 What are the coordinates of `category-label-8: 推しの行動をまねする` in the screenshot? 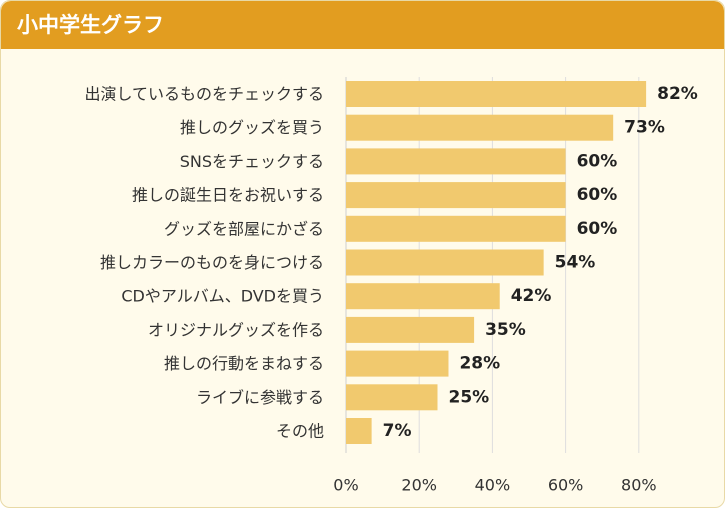 It's located at (244, 363).